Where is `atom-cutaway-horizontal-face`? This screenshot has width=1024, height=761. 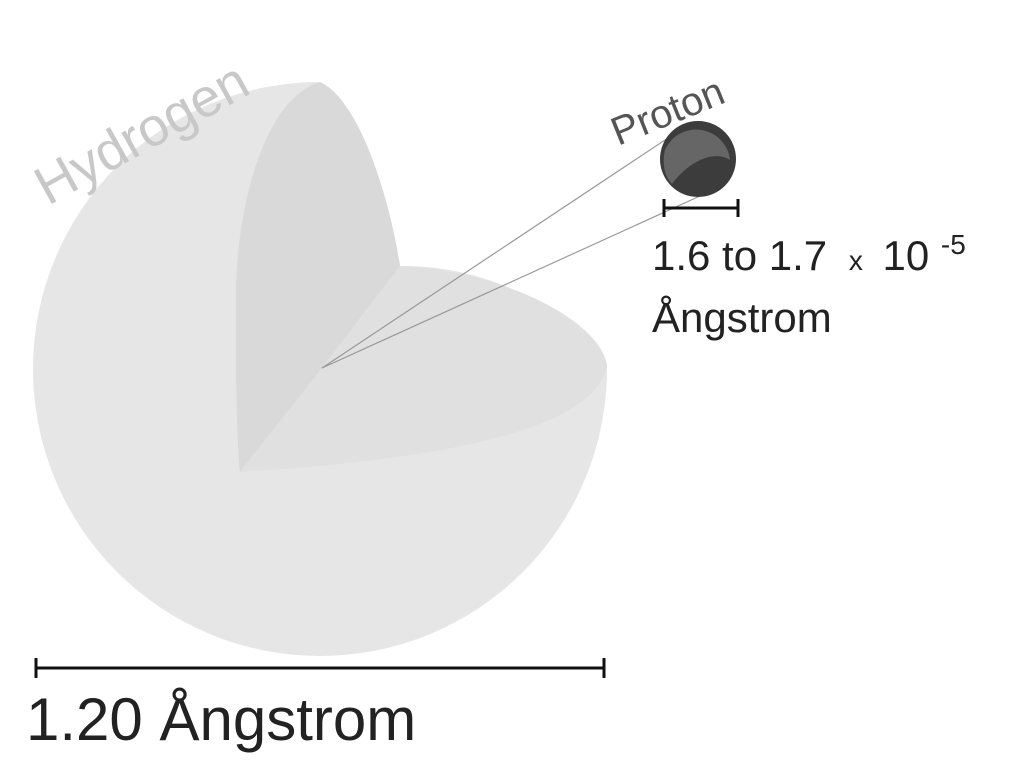 atom-cutaway-horizontal-face is located at coordinates (423, 369).